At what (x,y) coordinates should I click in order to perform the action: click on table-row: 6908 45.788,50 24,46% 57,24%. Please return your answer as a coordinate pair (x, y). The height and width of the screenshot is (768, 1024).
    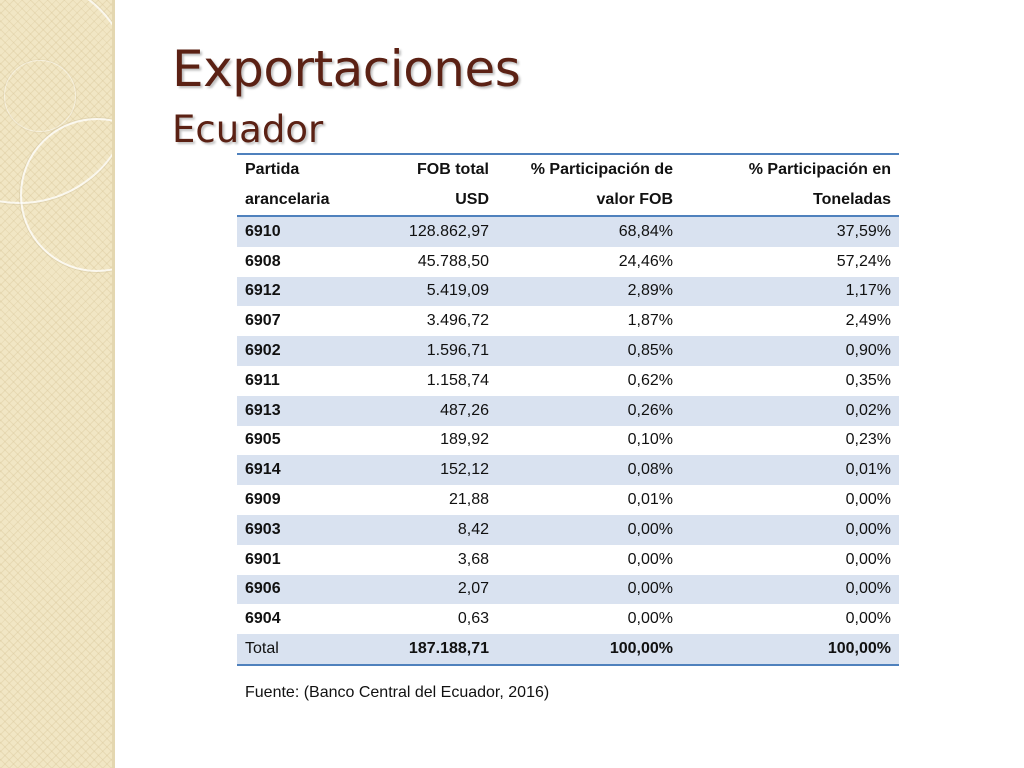
    Looking at the image, I should click on (568, 261).